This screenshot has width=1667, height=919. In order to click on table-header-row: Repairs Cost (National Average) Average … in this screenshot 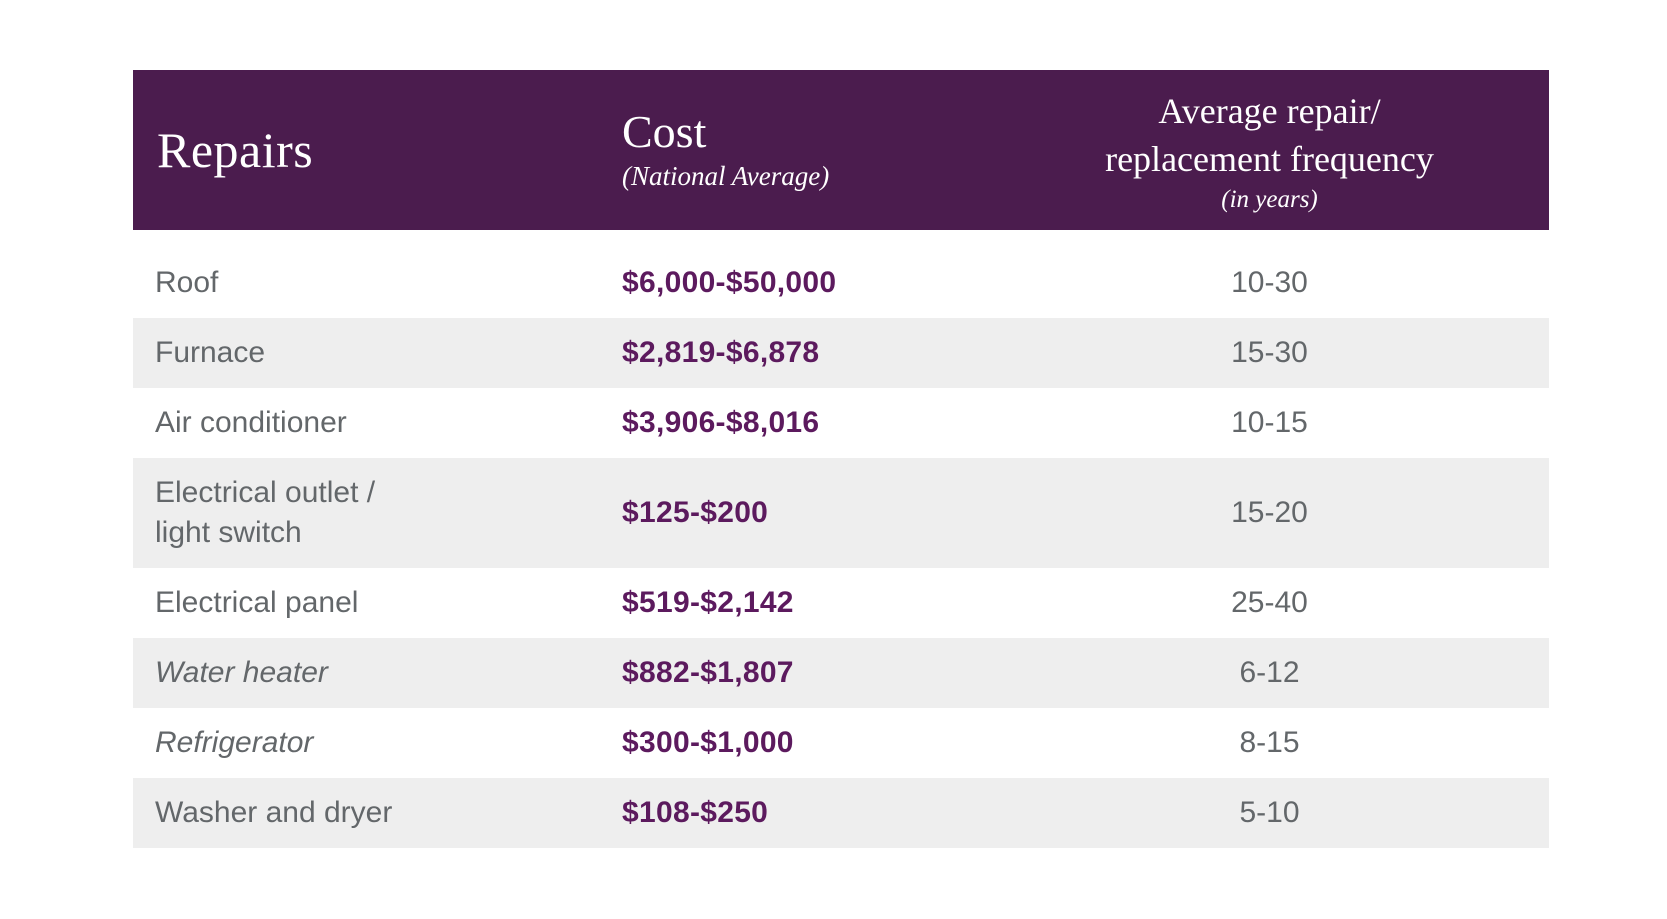, I will do `click(841, 150)`.